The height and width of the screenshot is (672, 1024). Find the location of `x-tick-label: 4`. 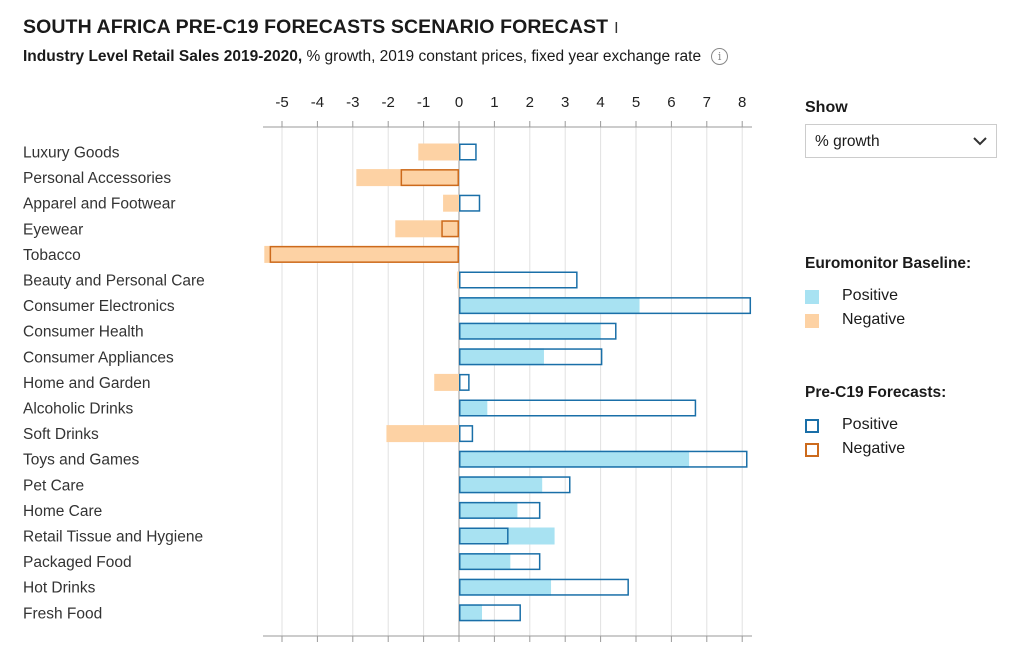

x-tick-label: 4 is located at coordinates (600, 102).